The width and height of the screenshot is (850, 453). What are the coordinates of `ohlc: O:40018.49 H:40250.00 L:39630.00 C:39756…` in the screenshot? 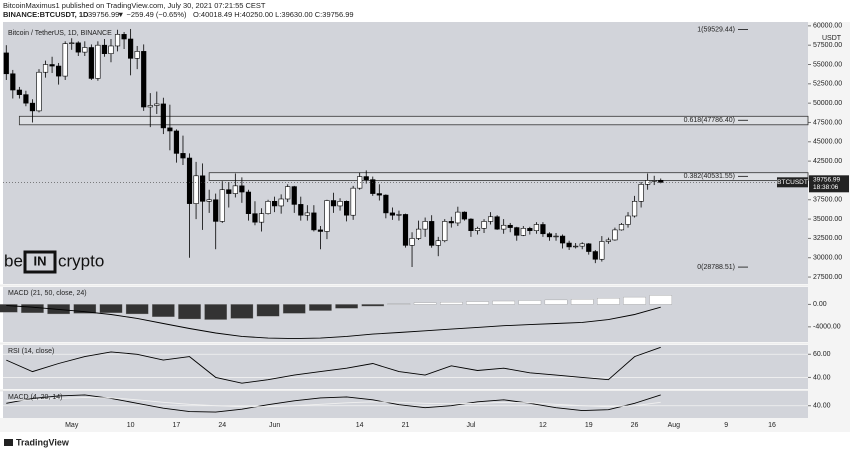 It's located at (273, 14).